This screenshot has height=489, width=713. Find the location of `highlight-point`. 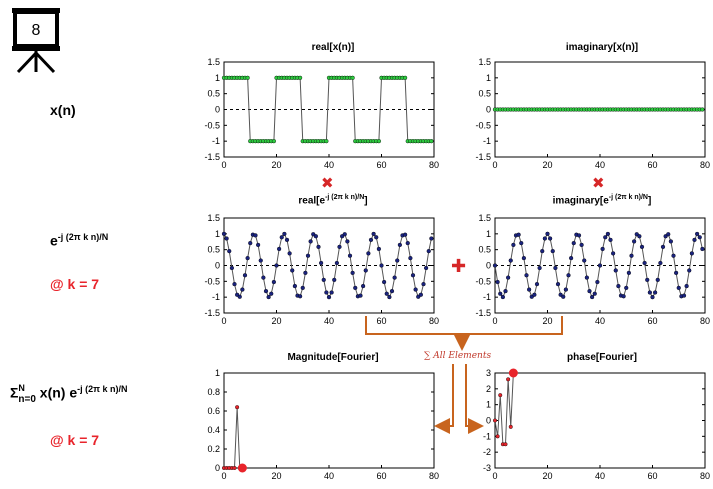

highlight-point is located at coordinates (242, 468).